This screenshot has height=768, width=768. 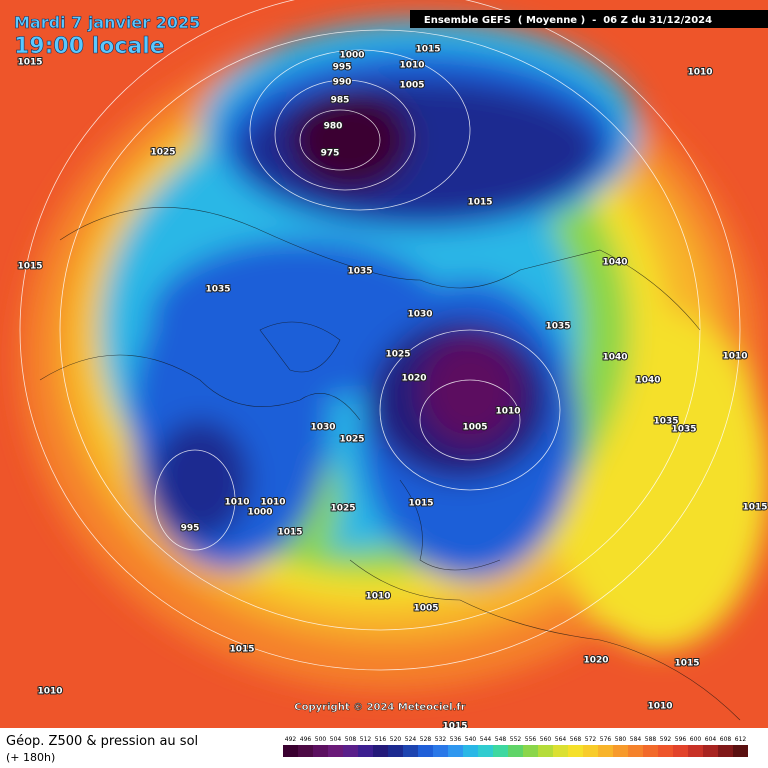 What do you see at coordinates (501, 739) in the screenshot?
I see `colorbar-label: 548` at bounding box center [501, 739].